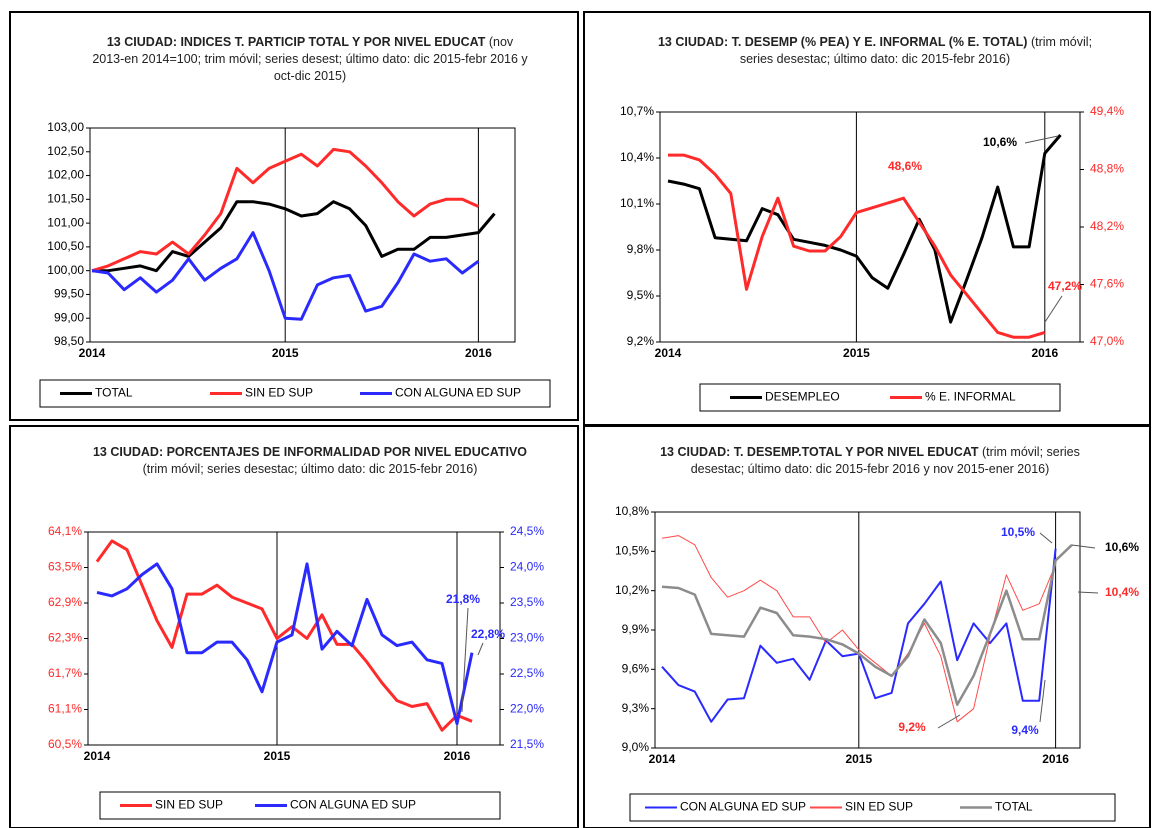 The image size is (1152, 828). I want to click on y-tick-label: 9,6%, so click(636, 669).